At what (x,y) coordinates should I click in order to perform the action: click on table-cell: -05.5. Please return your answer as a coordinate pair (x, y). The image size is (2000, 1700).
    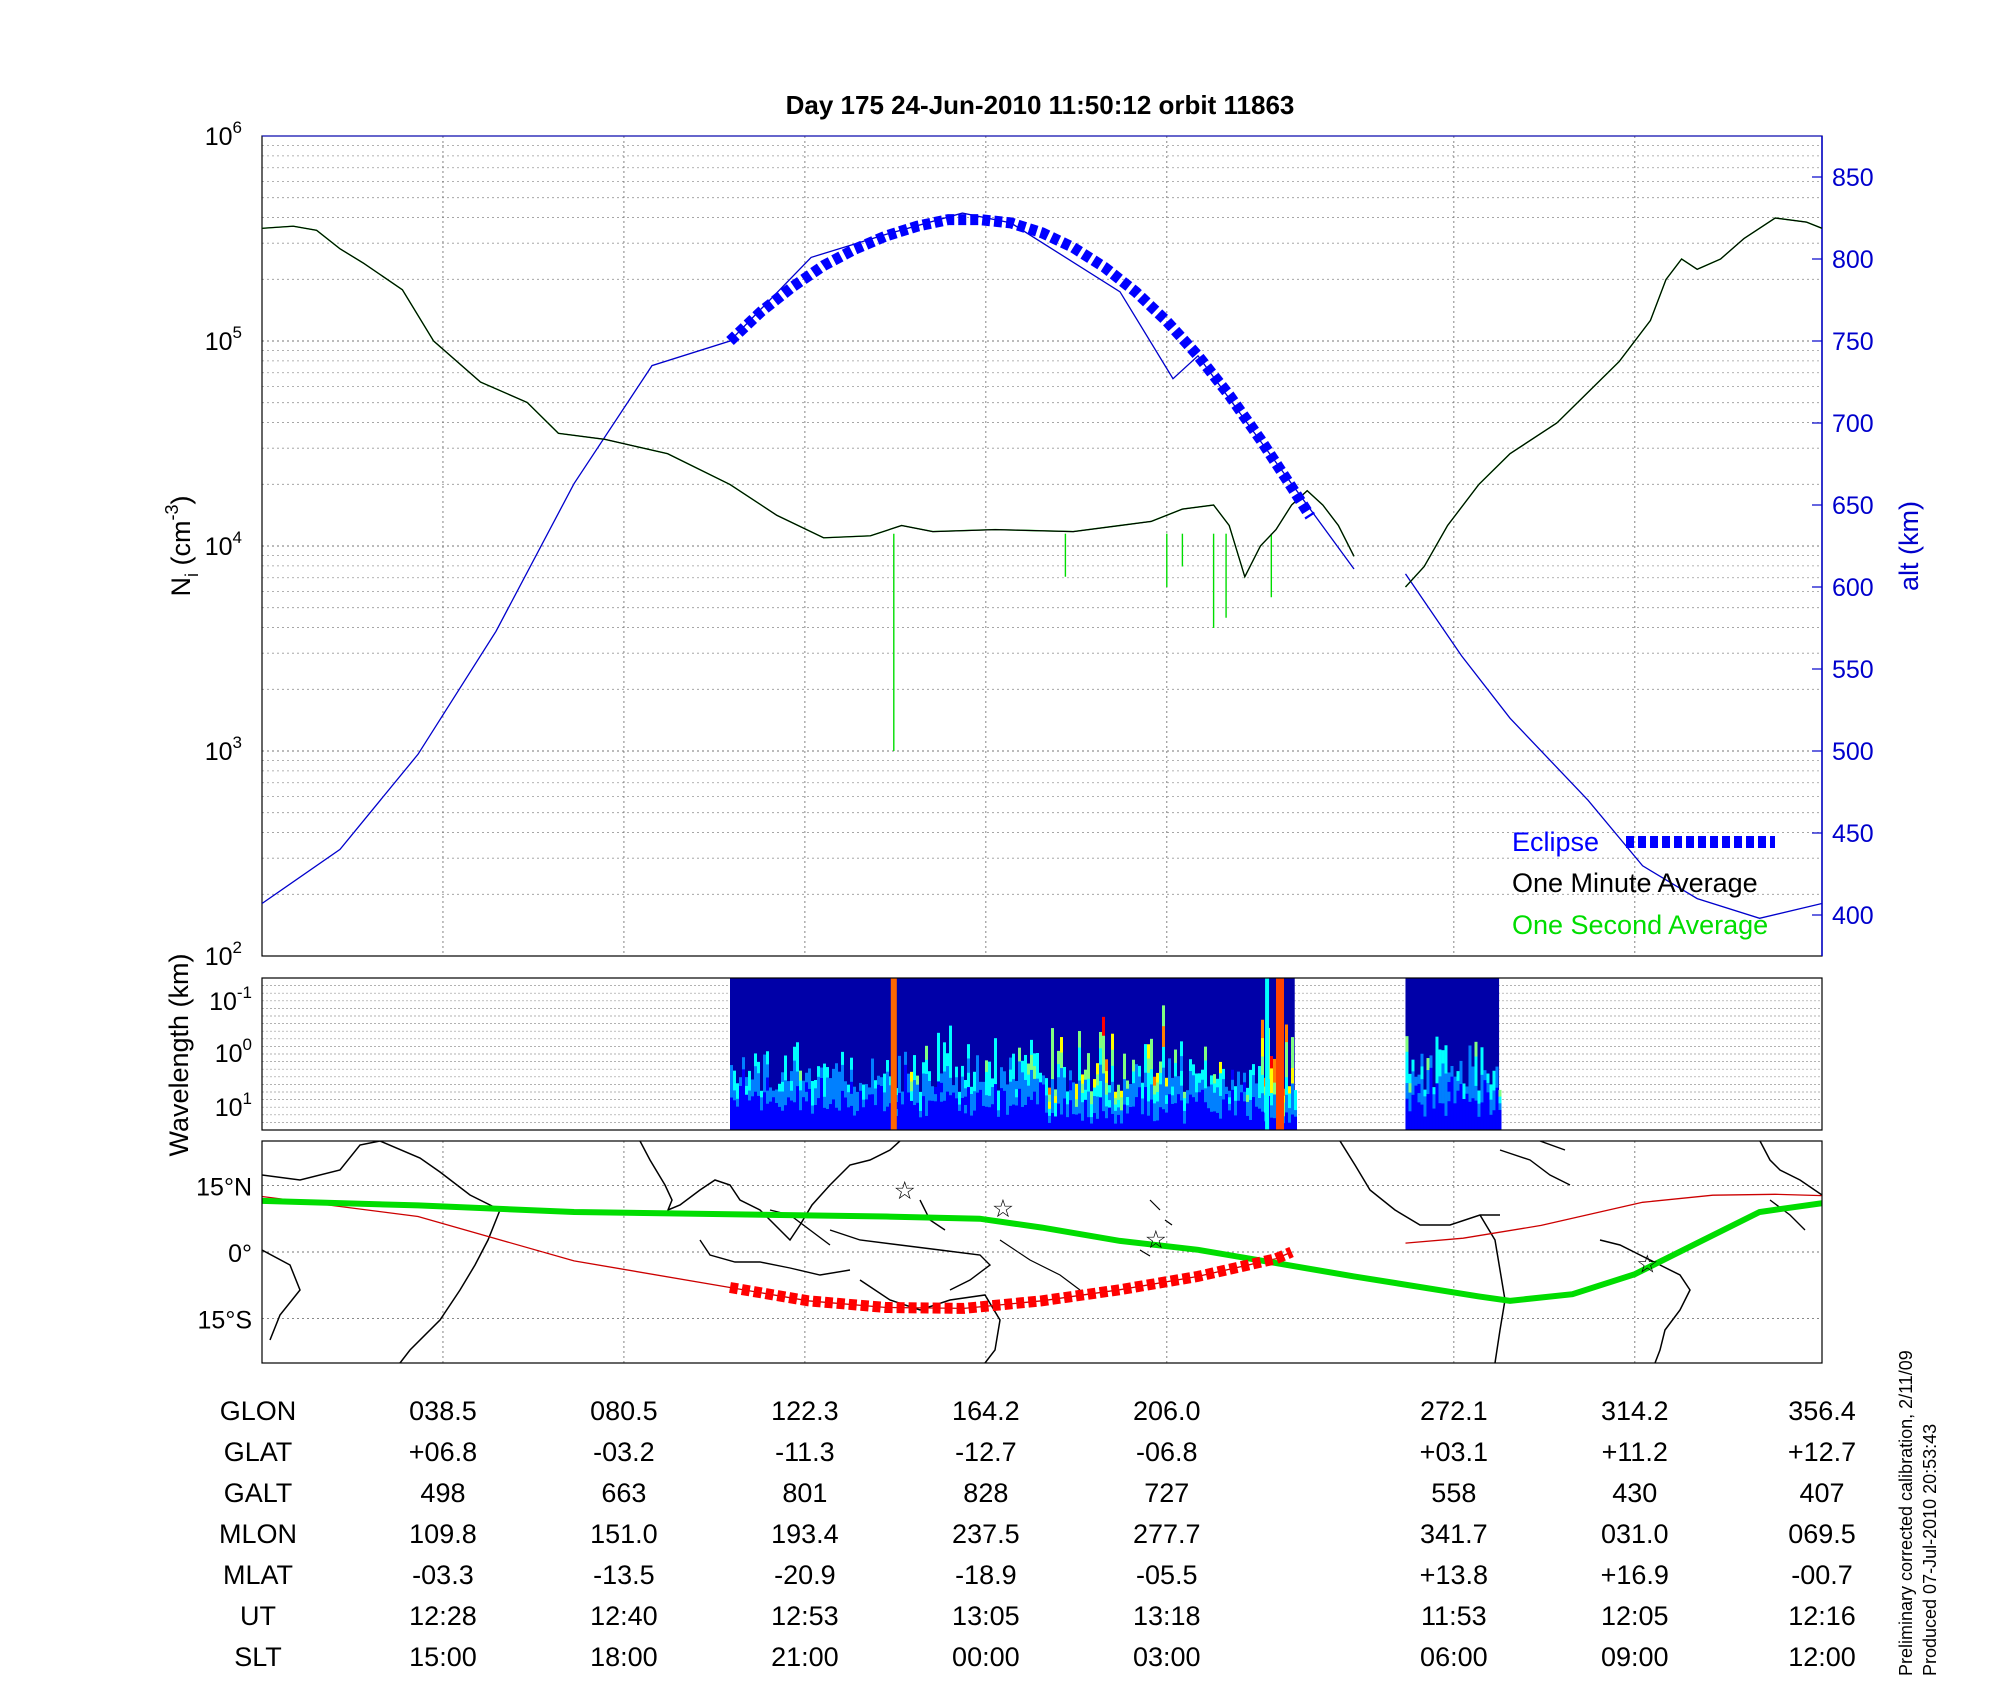
    Looking at the image, I should click on (1167, 1575).